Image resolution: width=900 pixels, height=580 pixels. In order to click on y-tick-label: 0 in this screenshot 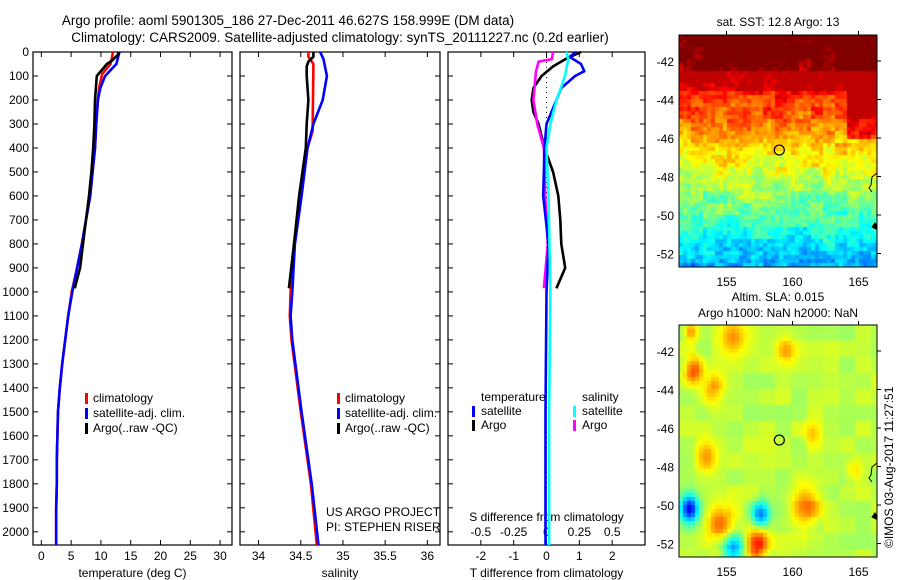, I will do `click(25, 52)`.